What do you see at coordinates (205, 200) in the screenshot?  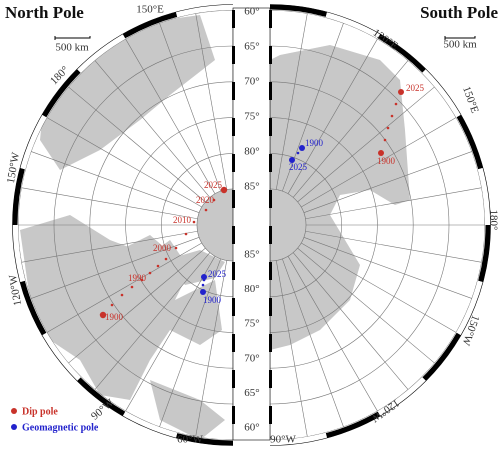 I see `year-label: 2020` at bounding box center [205, 200].